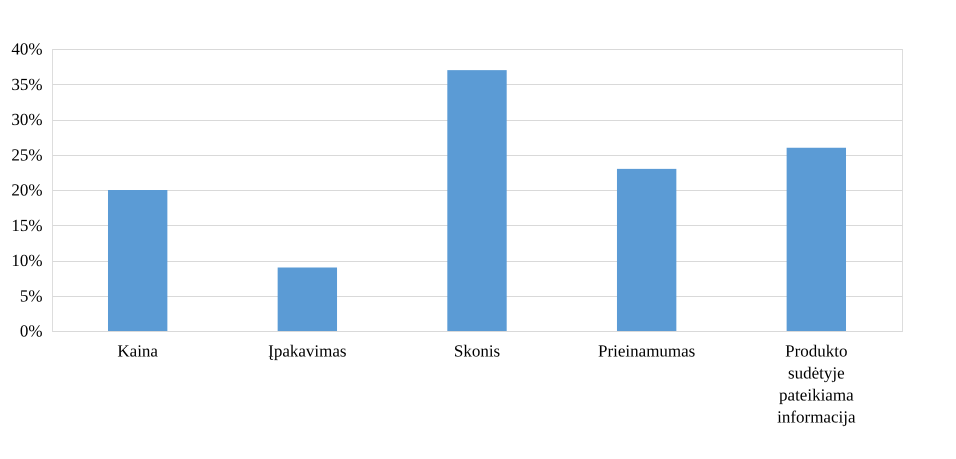  What do you see at coordinates (307, 351) in the screenshot?
I see `x-tick-label: Įpakavimas` at bounding box center [307, 351].